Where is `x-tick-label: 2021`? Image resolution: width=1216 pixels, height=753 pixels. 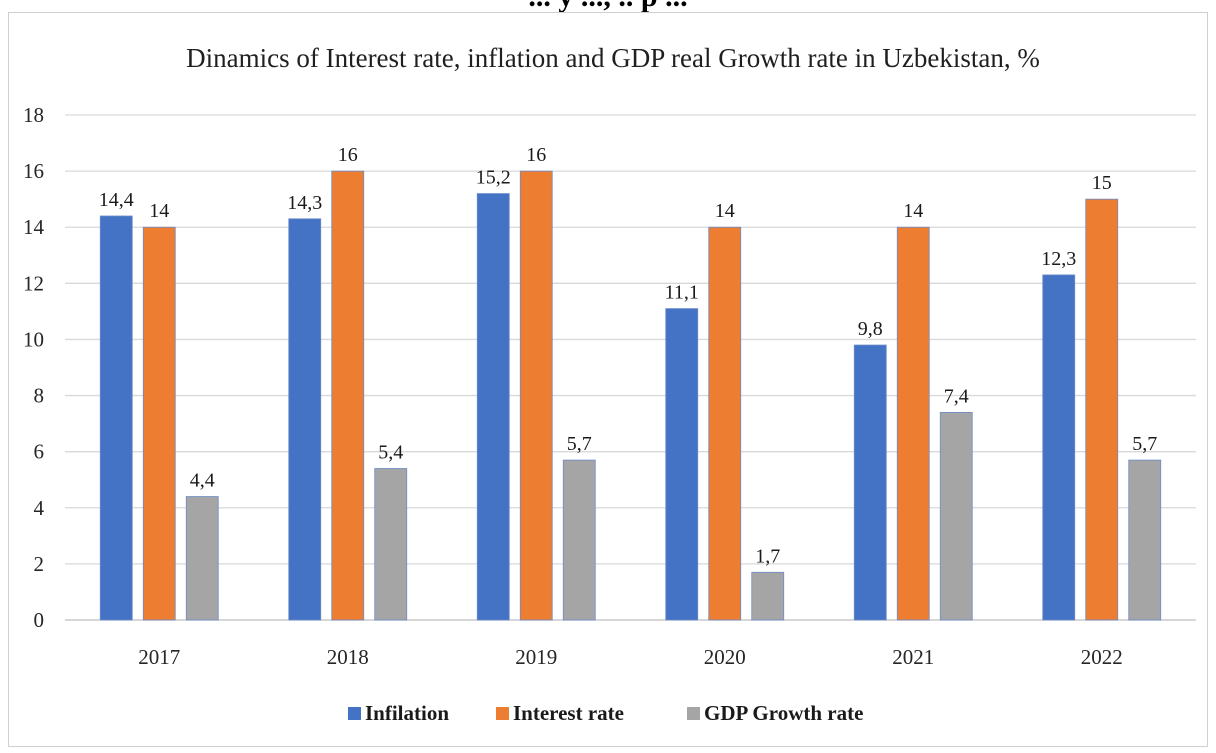 x-tick-label: 2021 is located at coordinates (913, 657).